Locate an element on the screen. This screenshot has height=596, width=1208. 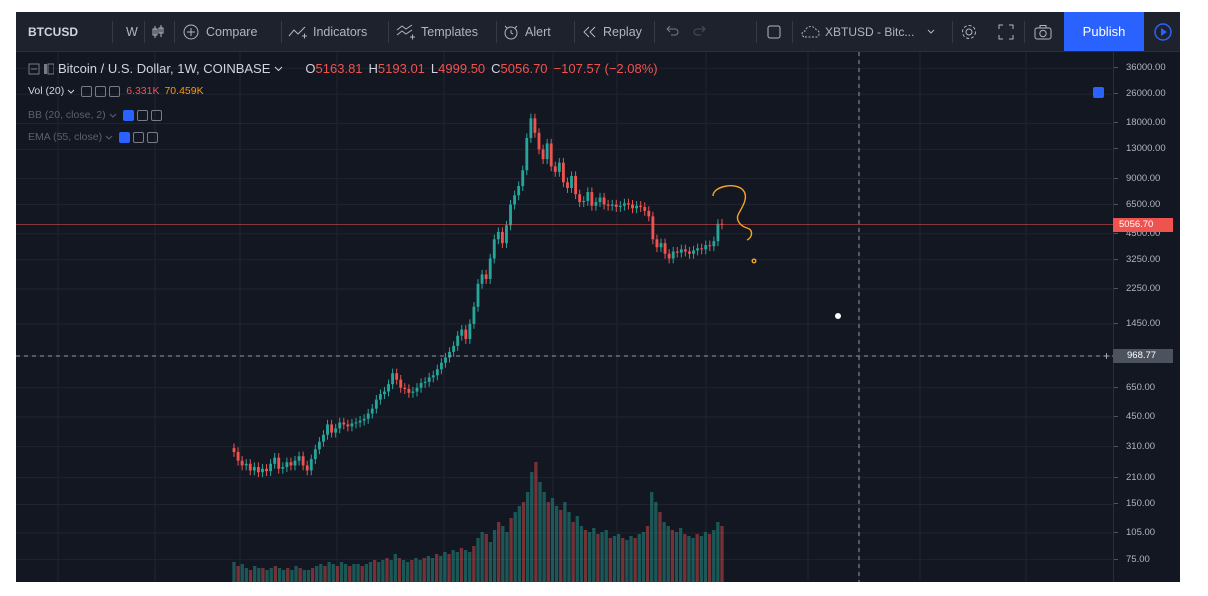
rewind-icon is located at coordinates (590, 32).